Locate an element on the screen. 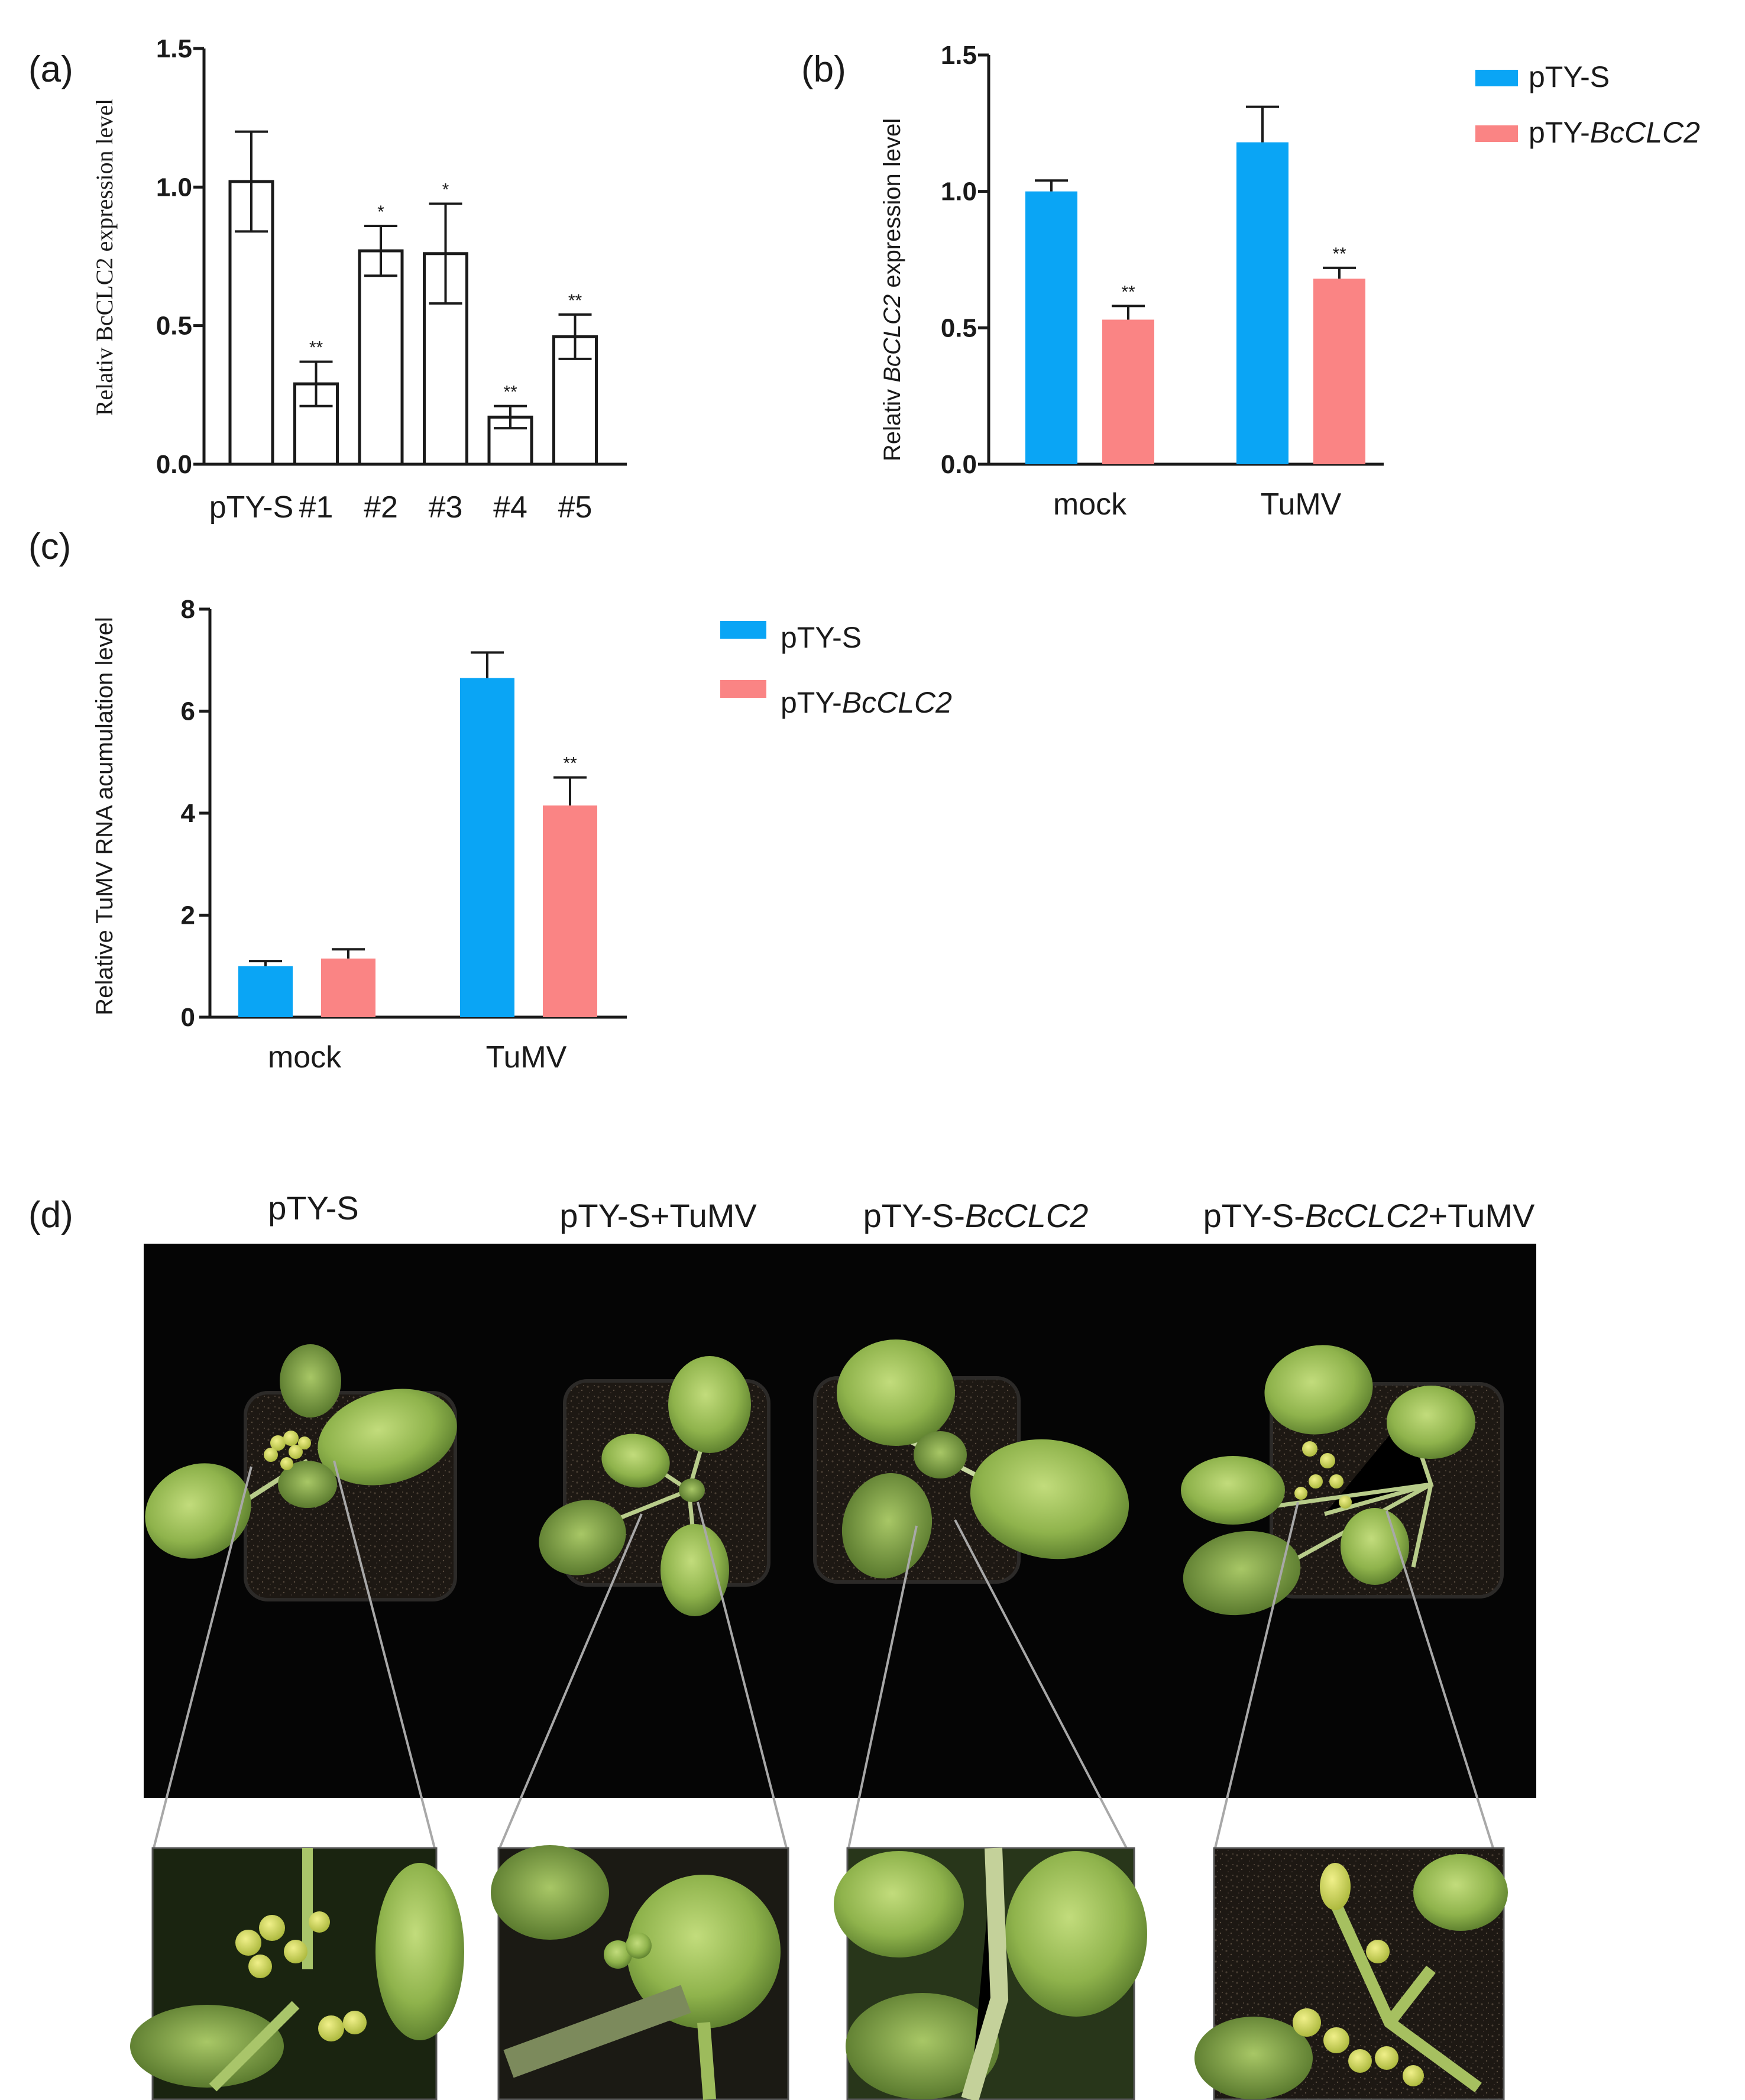  legend-b-swatch-pty-s is located at coordinates (1497, 78).